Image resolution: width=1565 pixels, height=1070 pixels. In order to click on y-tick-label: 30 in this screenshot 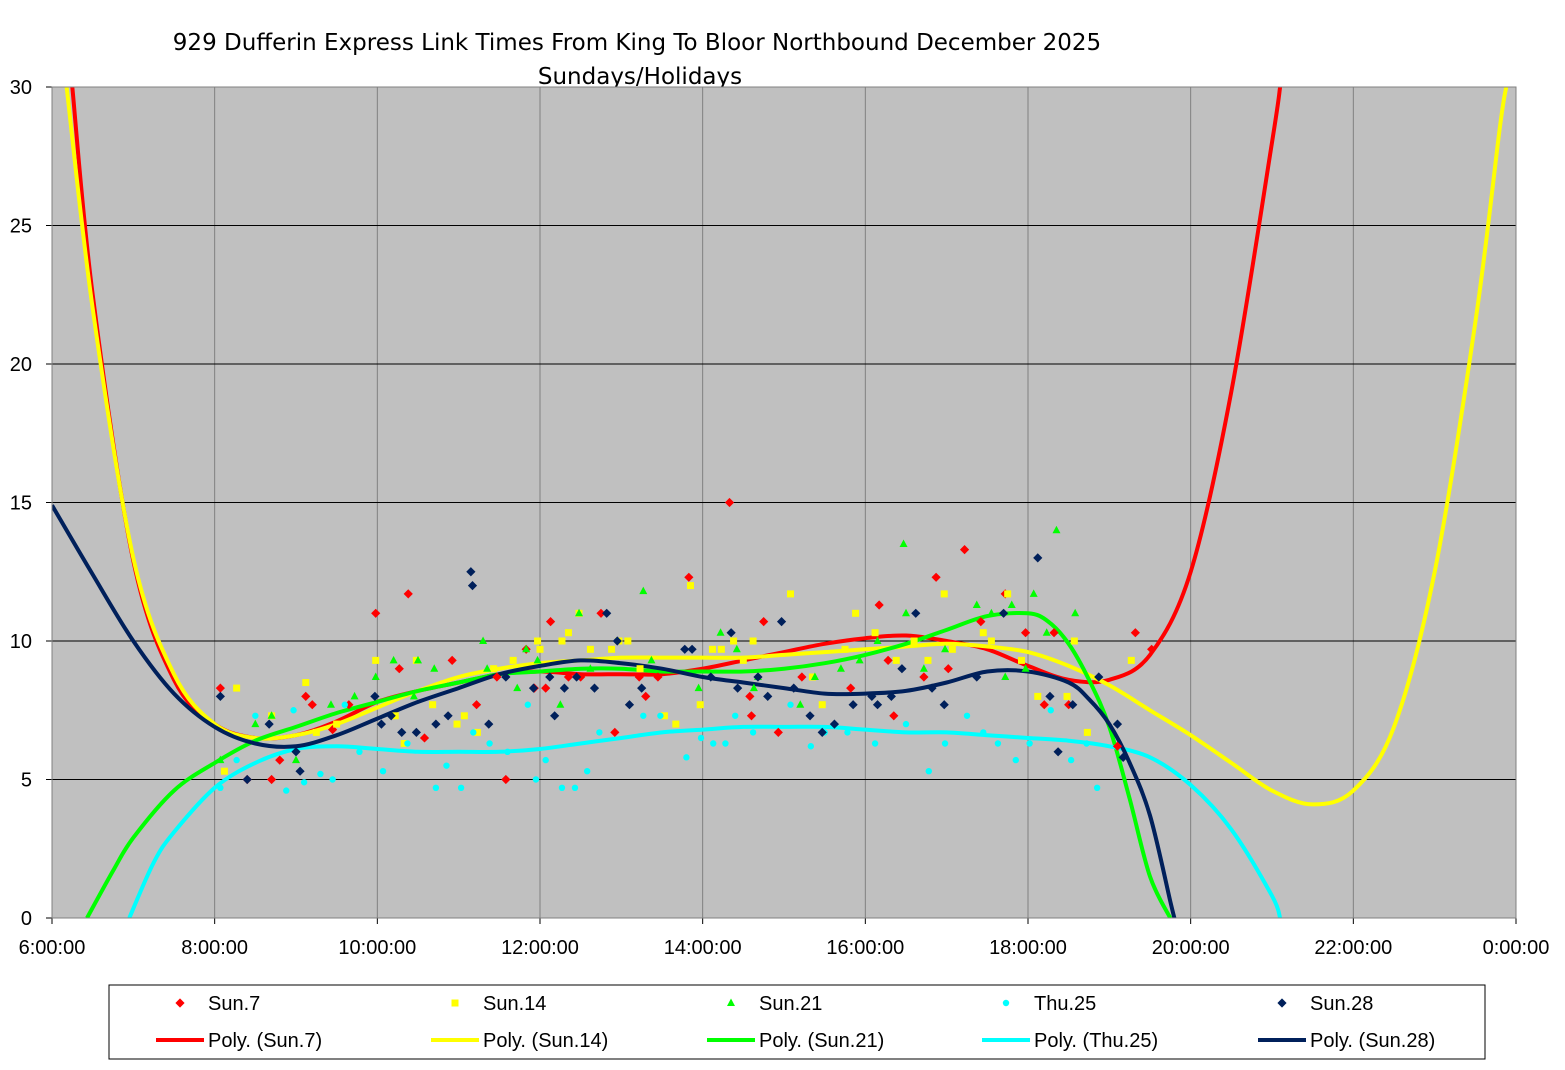, I will do `click(21, 88)`.